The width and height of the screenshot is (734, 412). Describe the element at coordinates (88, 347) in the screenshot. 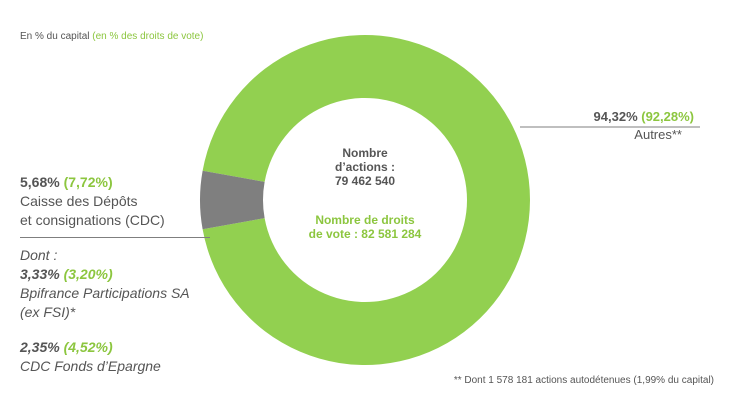

I see `fonds-votes: (4,52%)` at that location.